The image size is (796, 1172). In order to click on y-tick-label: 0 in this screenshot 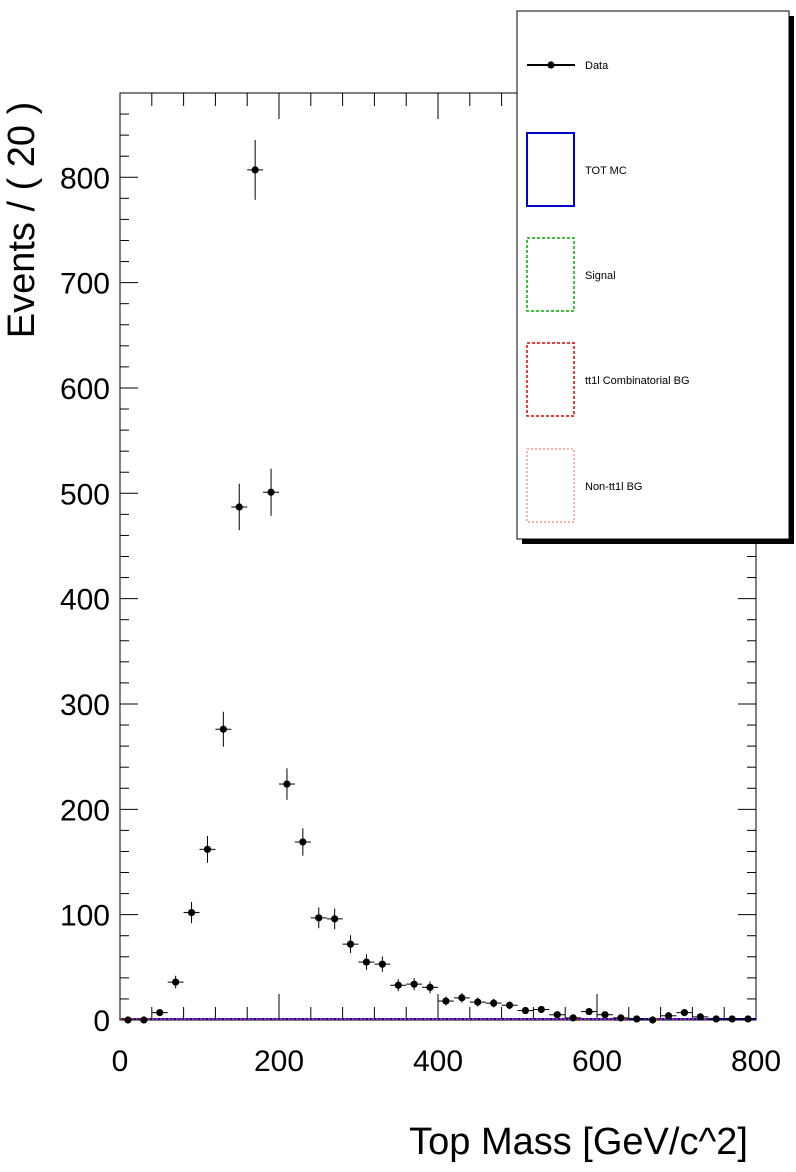, I will do `click(101, 1021)`.